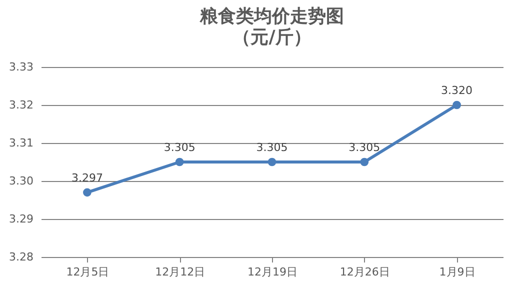 The width and height of the screenshot is (525, 283). What do you see at coordinates (21, 181) in the screenshot?
I see `y-tick-label: 3.30` at bounding box center [21, 181].